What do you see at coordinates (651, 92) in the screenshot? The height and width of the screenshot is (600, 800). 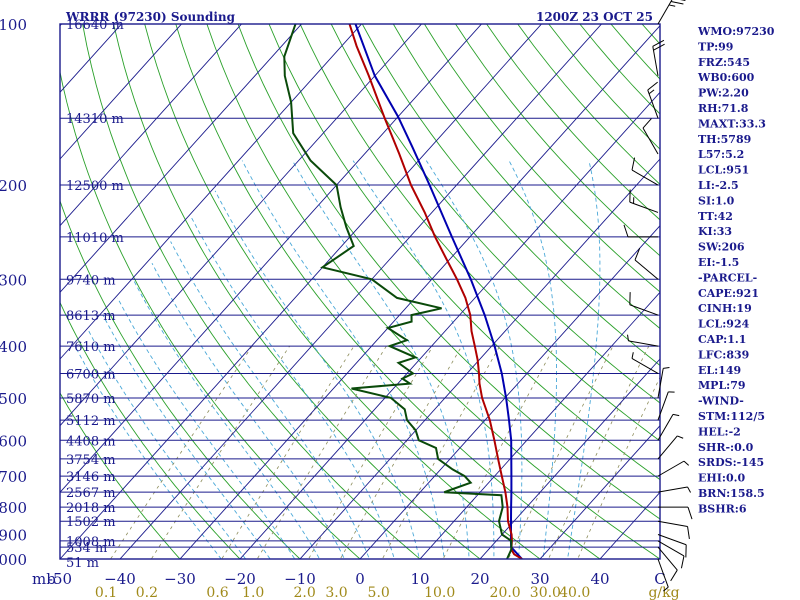 I see `wind-barb-half` at bounding box center [651, 92].